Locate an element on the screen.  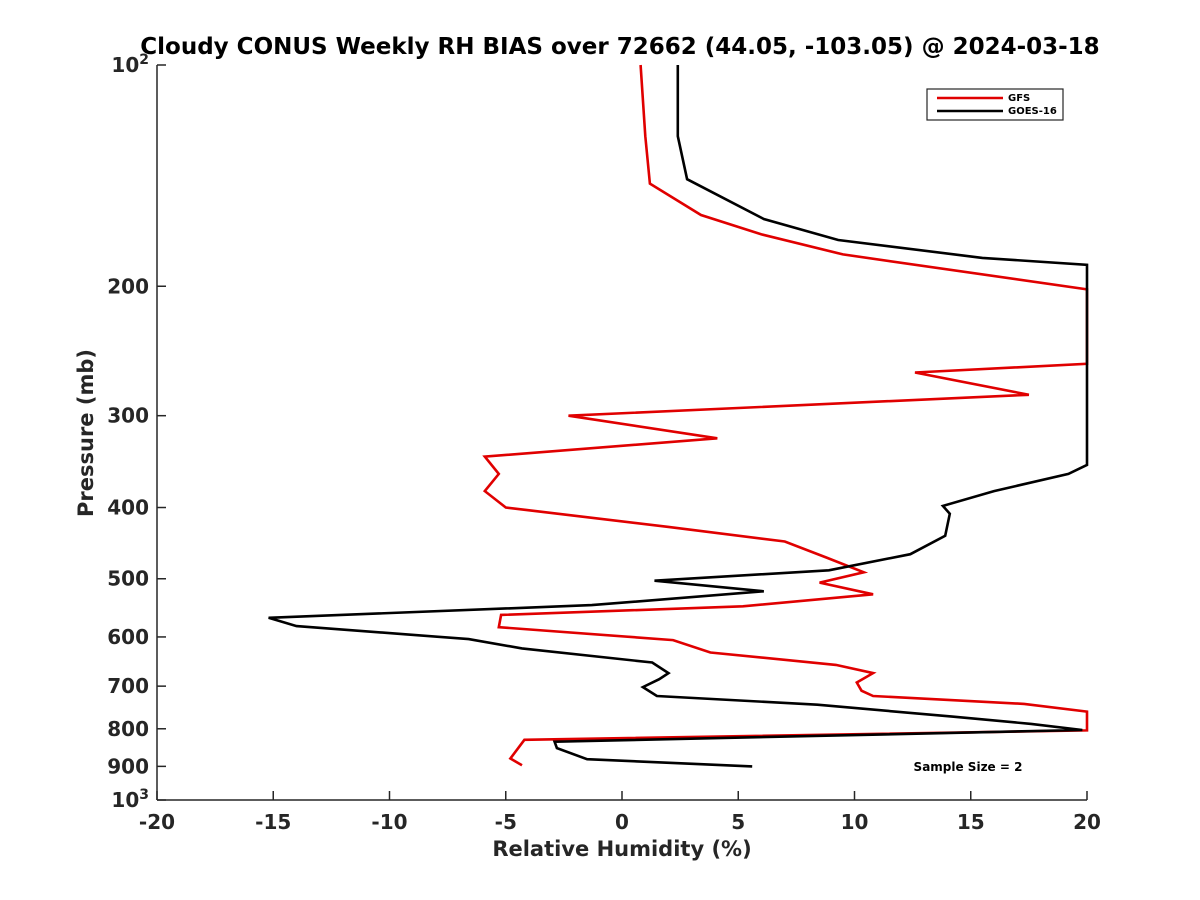
y-tick-label: 10³ is located at coordinates (130, 799).